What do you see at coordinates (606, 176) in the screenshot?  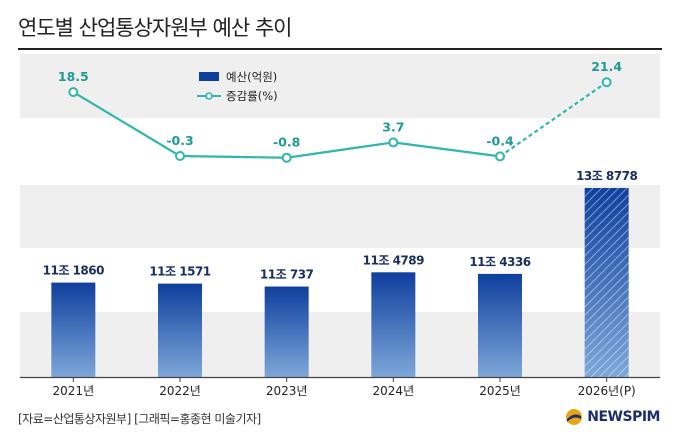 I see `bar-value-label: 13조 8778` at bounding box center [606, 176].